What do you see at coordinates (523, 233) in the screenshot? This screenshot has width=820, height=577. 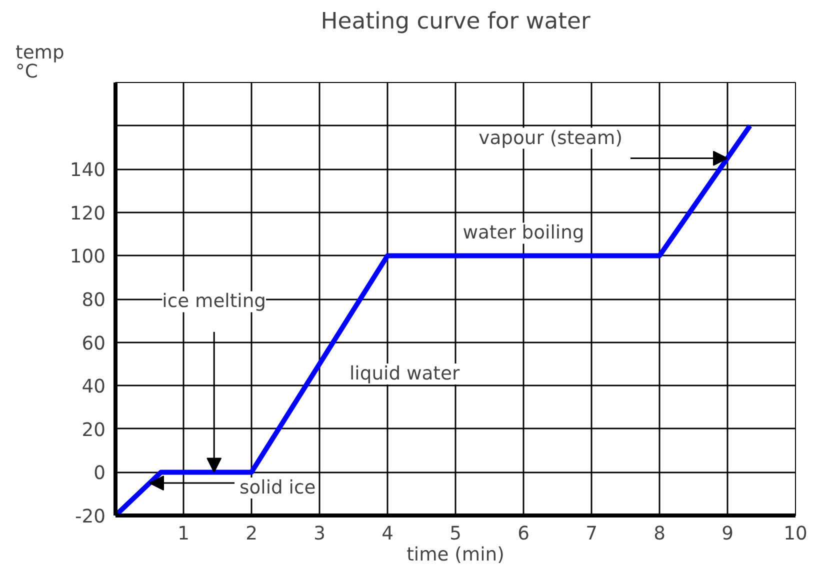 I see `annotation: water boiling` at bounding box center [523, 233].